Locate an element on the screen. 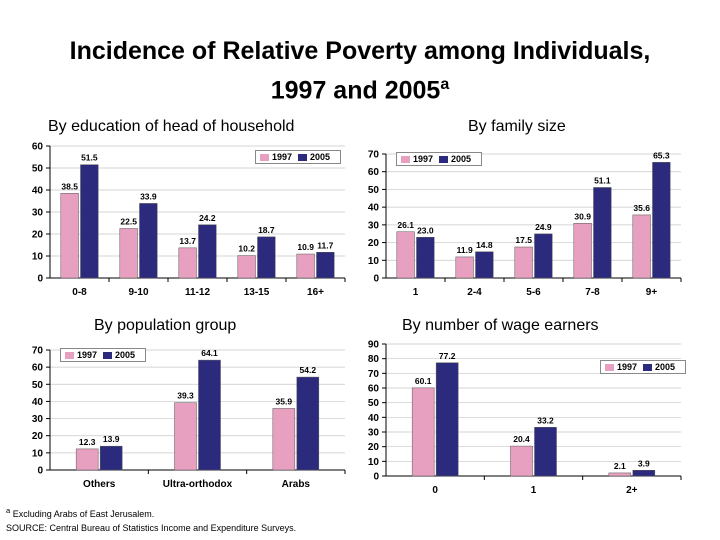 This screenshot has height=540, width=720. x-tick-label: 13-15 is located at coordinates (257, 292).